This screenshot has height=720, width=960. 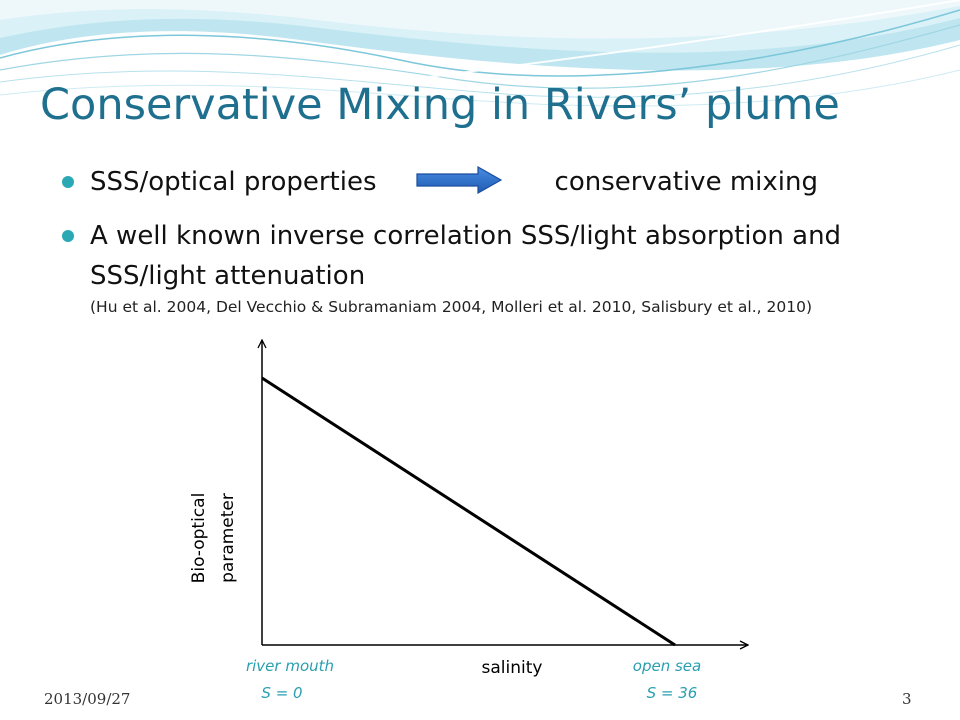 I want to click on page-number: 3, so click(x=907, y=699).